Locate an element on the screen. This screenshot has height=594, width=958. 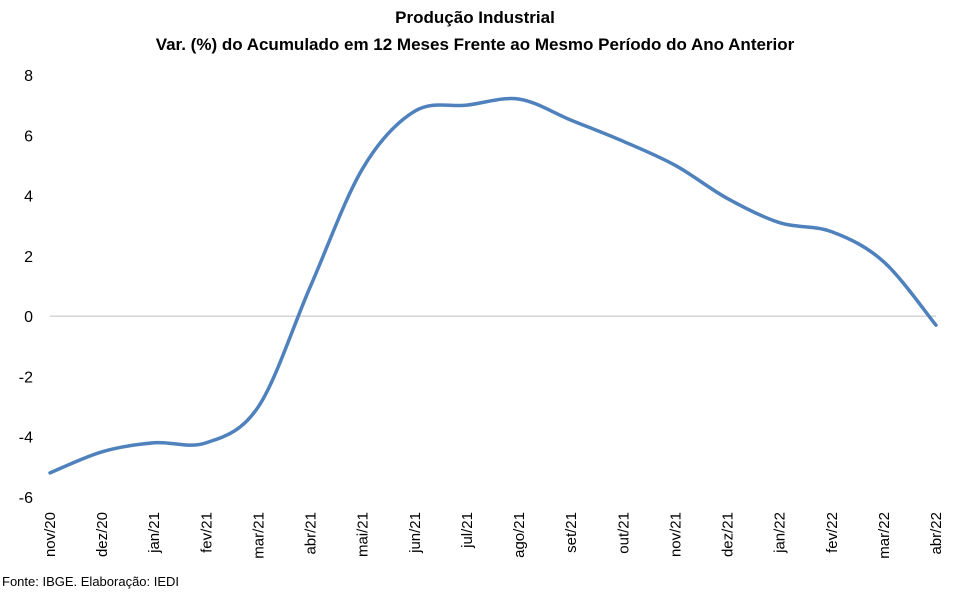
y-tick-label: 2 is located at coordinates (28, 257).